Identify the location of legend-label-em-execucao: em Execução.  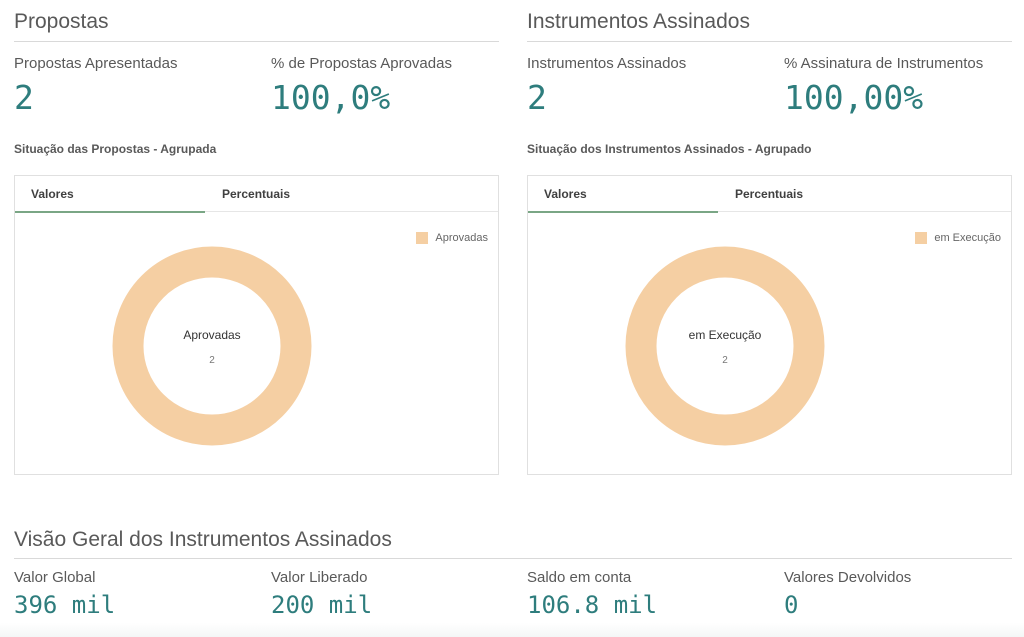
(967, 238).